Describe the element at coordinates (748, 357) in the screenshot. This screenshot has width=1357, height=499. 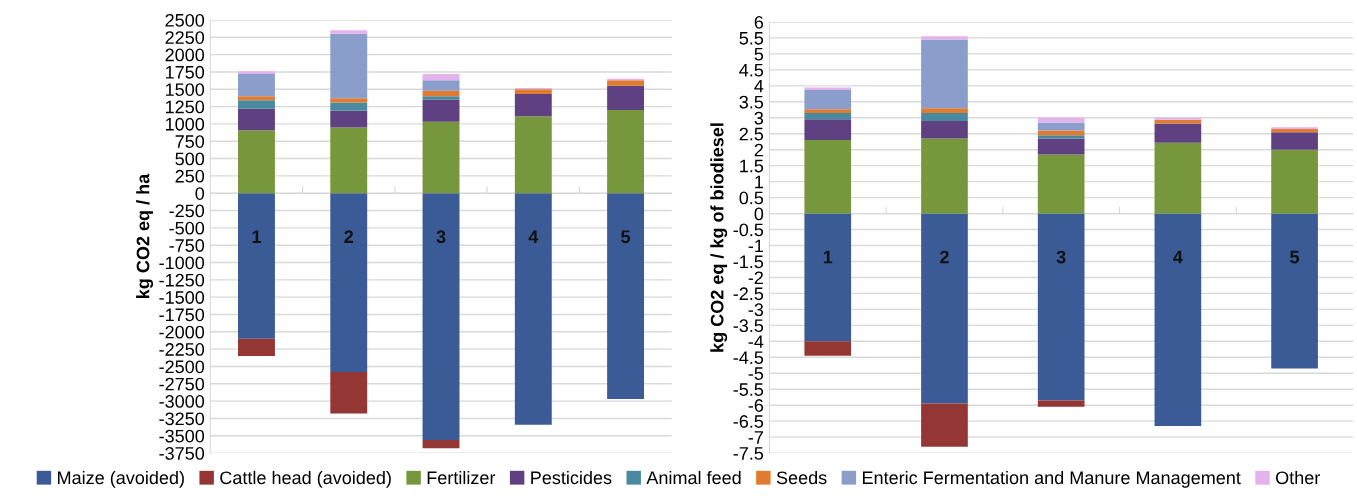
I see `y-tick-label: -4.5` at that location.